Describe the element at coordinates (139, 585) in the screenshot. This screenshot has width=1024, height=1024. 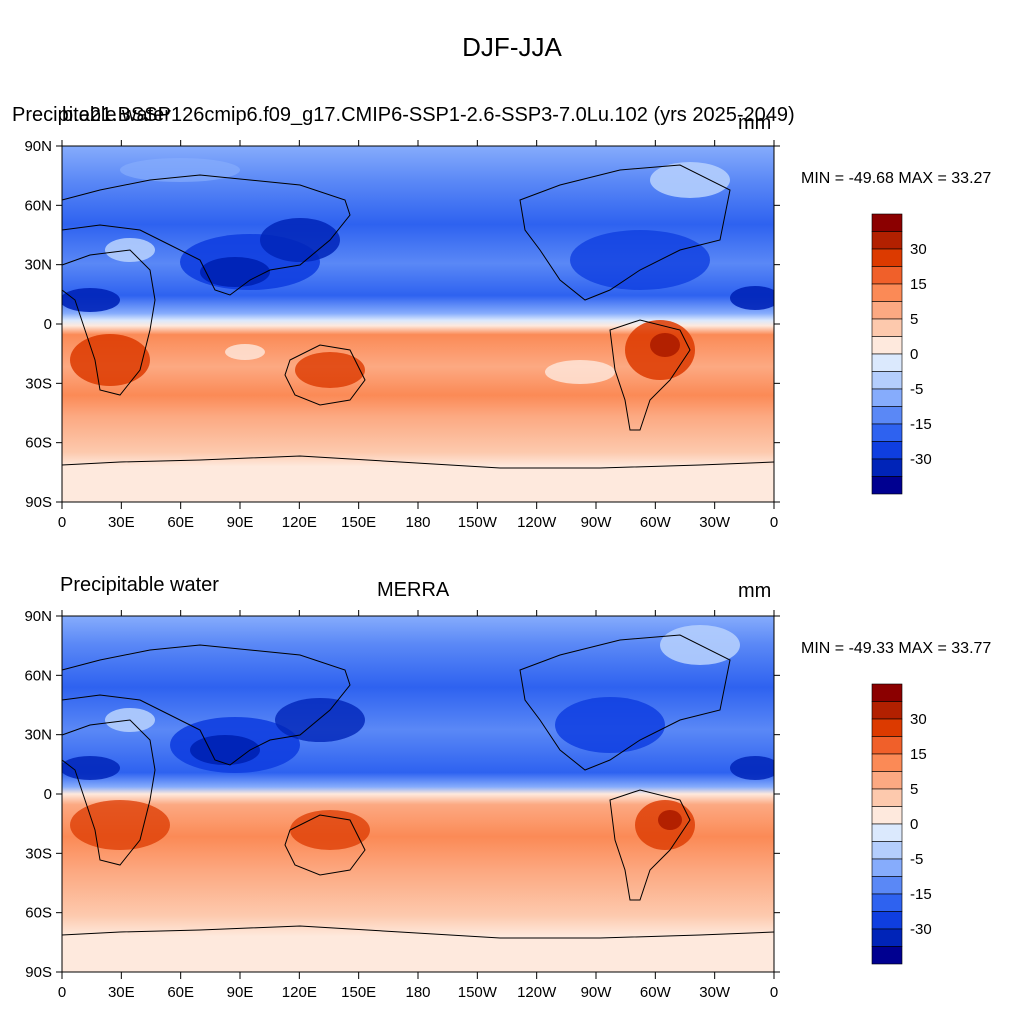
I see `panel2-left-title: Precipitable water` at that location.